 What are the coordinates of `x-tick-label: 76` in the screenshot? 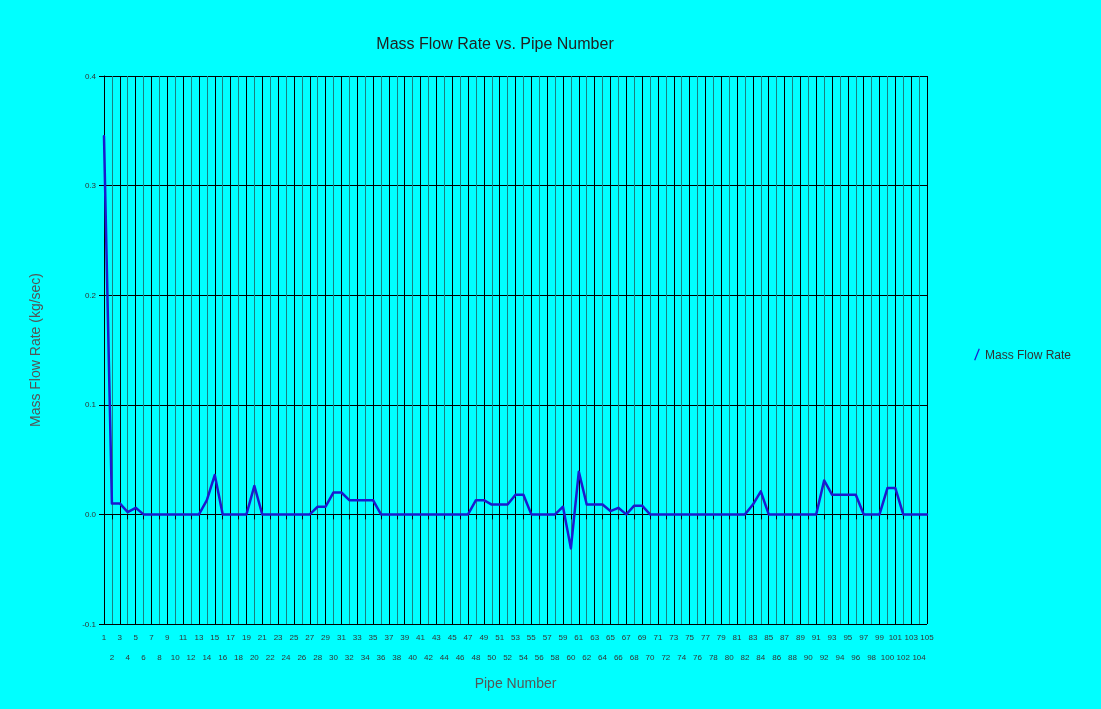 It's located at (698, 657).